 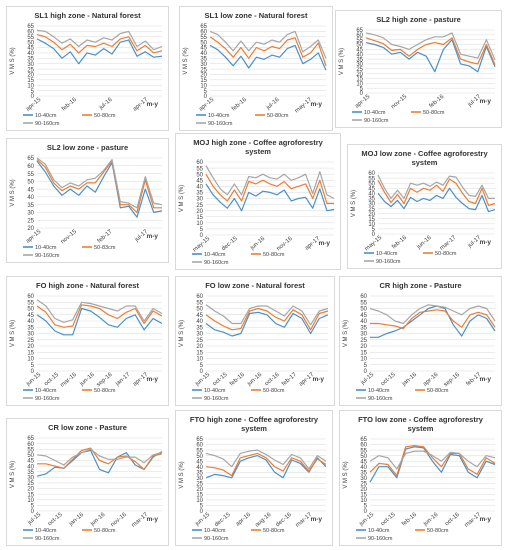 What do you see at coordinates (388, 380) in the screenshot?
I see `x-tick-label: oct-15` at bounding box center [388, 380].